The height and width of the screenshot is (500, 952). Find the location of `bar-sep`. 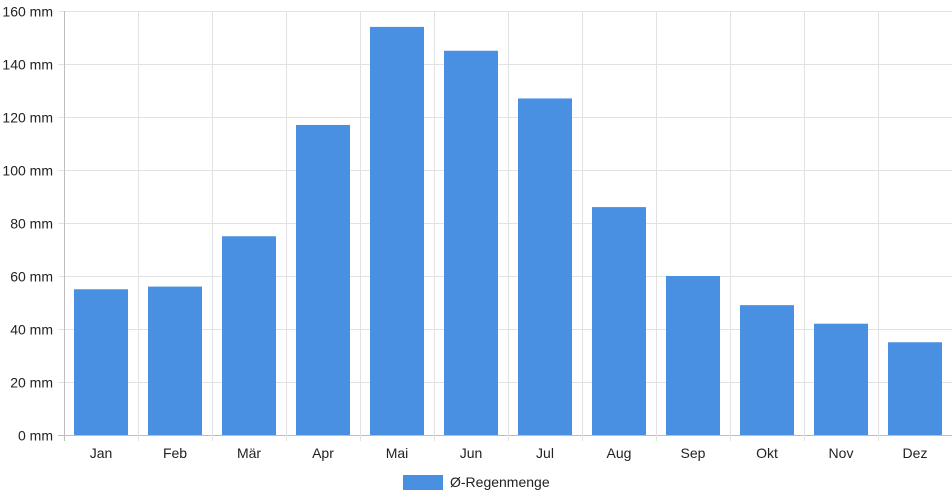

bar-sep is located at coordinates (693, 355).